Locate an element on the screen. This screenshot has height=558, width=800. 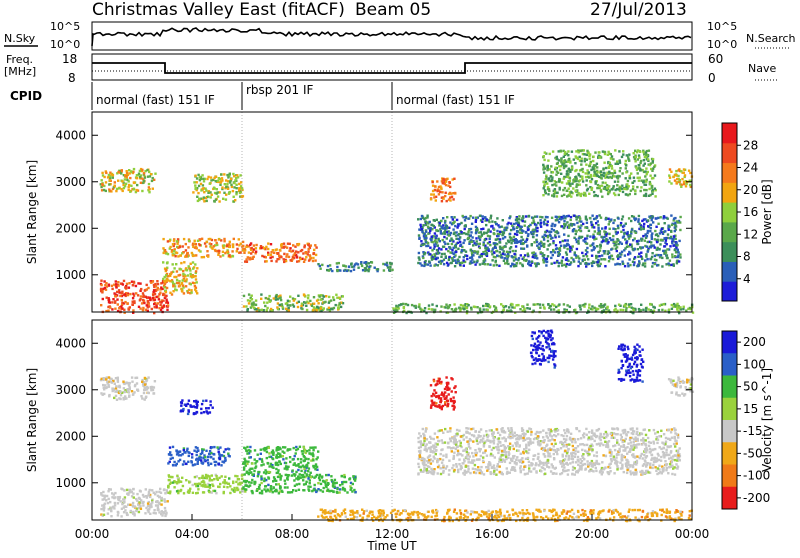
power-colorbar-swatch is located at coordinates (729, 153).